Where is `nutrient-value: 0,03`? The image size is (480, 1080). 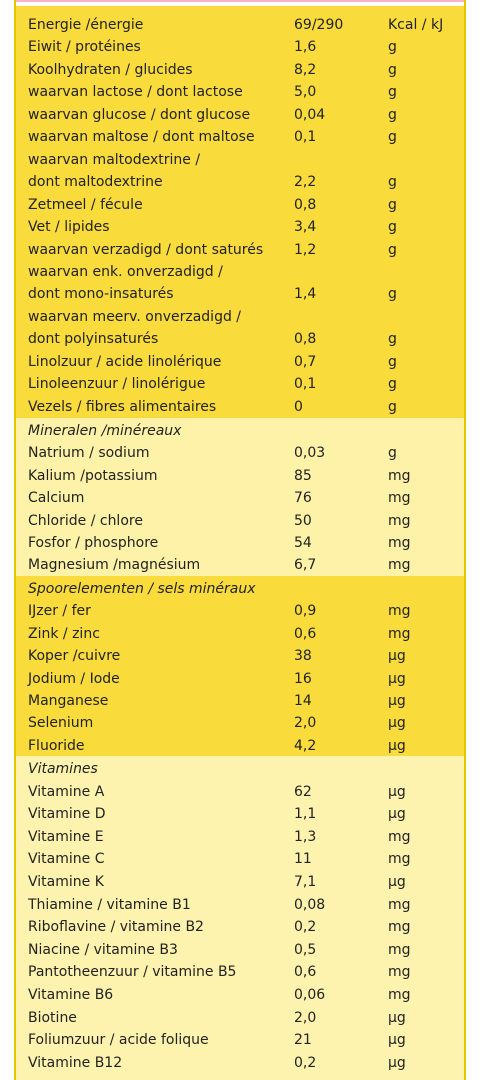 nutrient-value: 0,03 is located at coordinates (310, 453).